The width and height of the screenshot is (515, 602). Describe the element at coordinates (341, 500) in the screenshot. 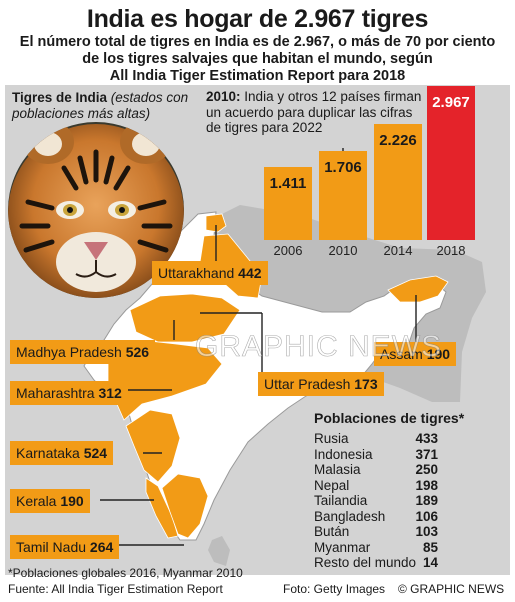

I see `population-country: Tailandia` at that location.